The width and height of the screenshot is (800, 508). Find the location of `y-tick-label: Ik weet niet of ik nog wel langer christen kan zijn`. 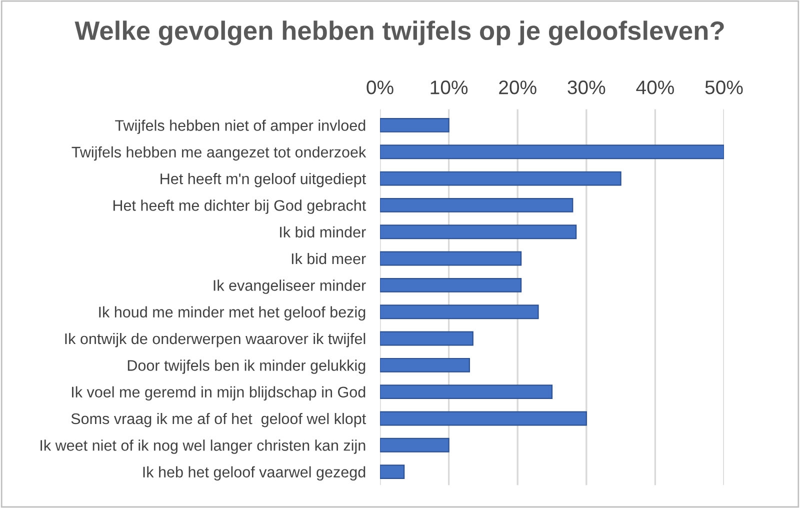

y-tick-label: Ik weet niet of ik nog wel langer christen kan zijn is located at coordinates (203, 447).